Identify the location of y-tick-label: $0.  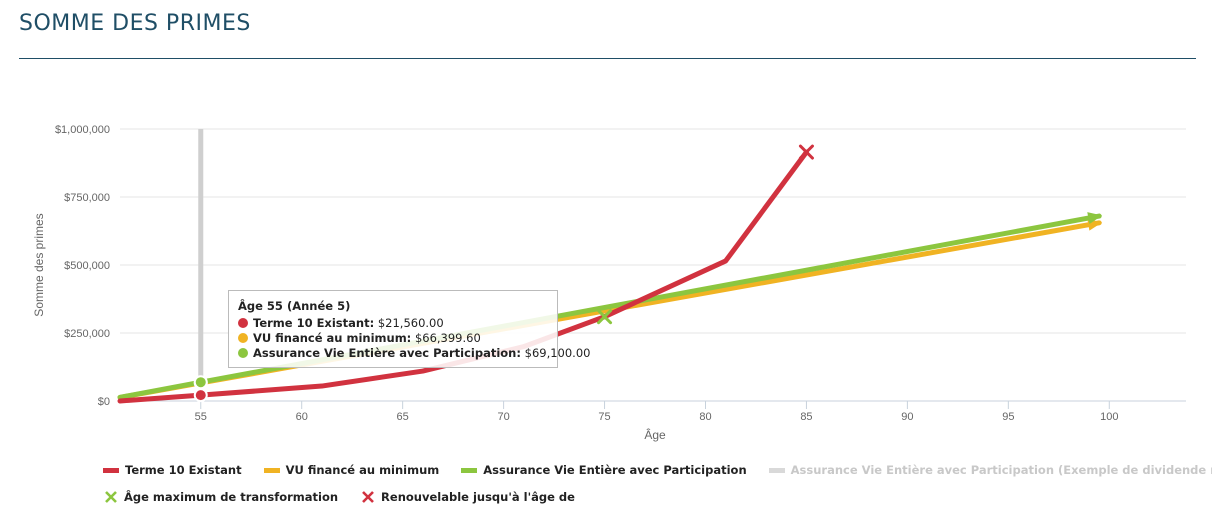
(104, 402).